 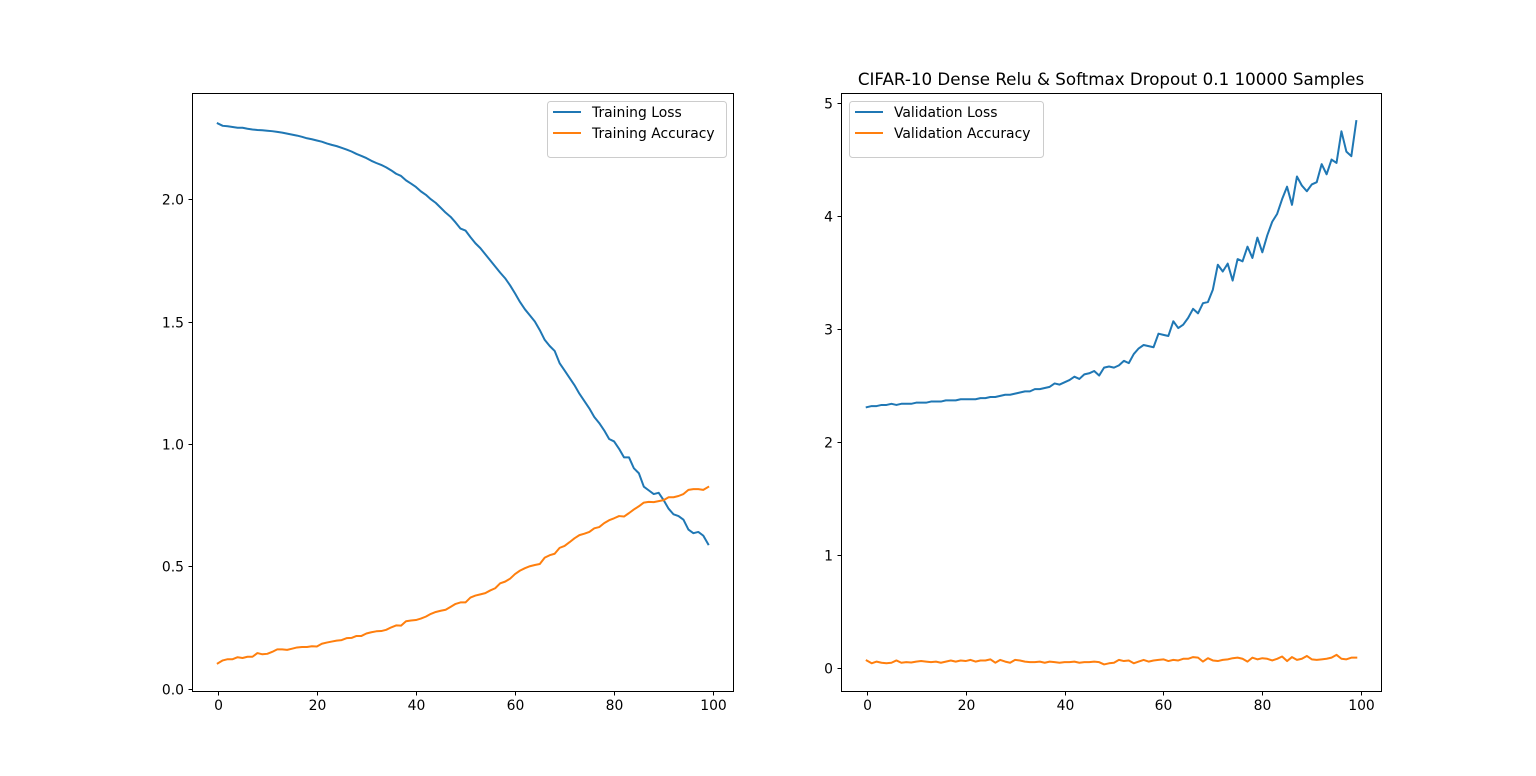 I want to click on right-x-tick-label: 100, so click(x=1361, y=706).